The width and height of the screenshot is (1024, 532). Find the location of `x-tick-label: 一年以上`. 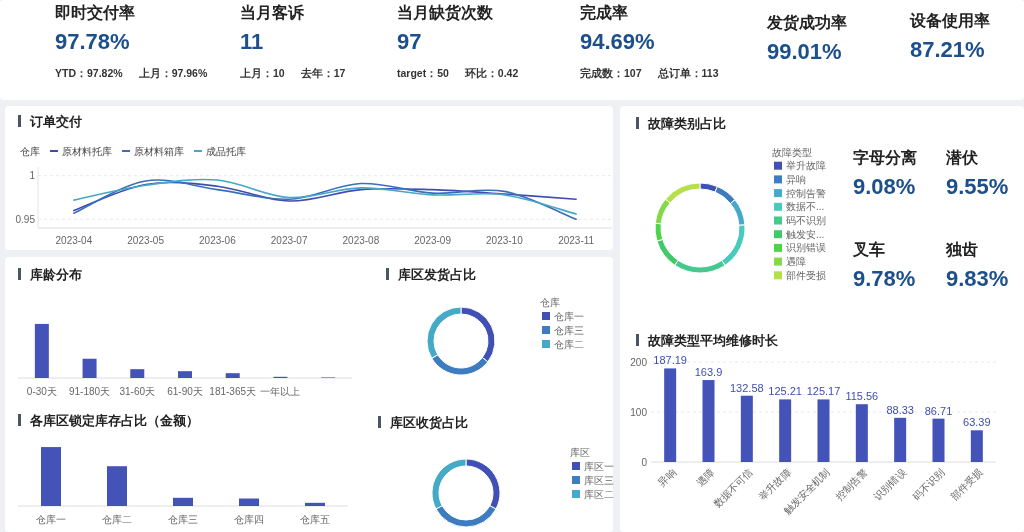

x-tick-label: 一年以上 is located at coordinates (280, 391).